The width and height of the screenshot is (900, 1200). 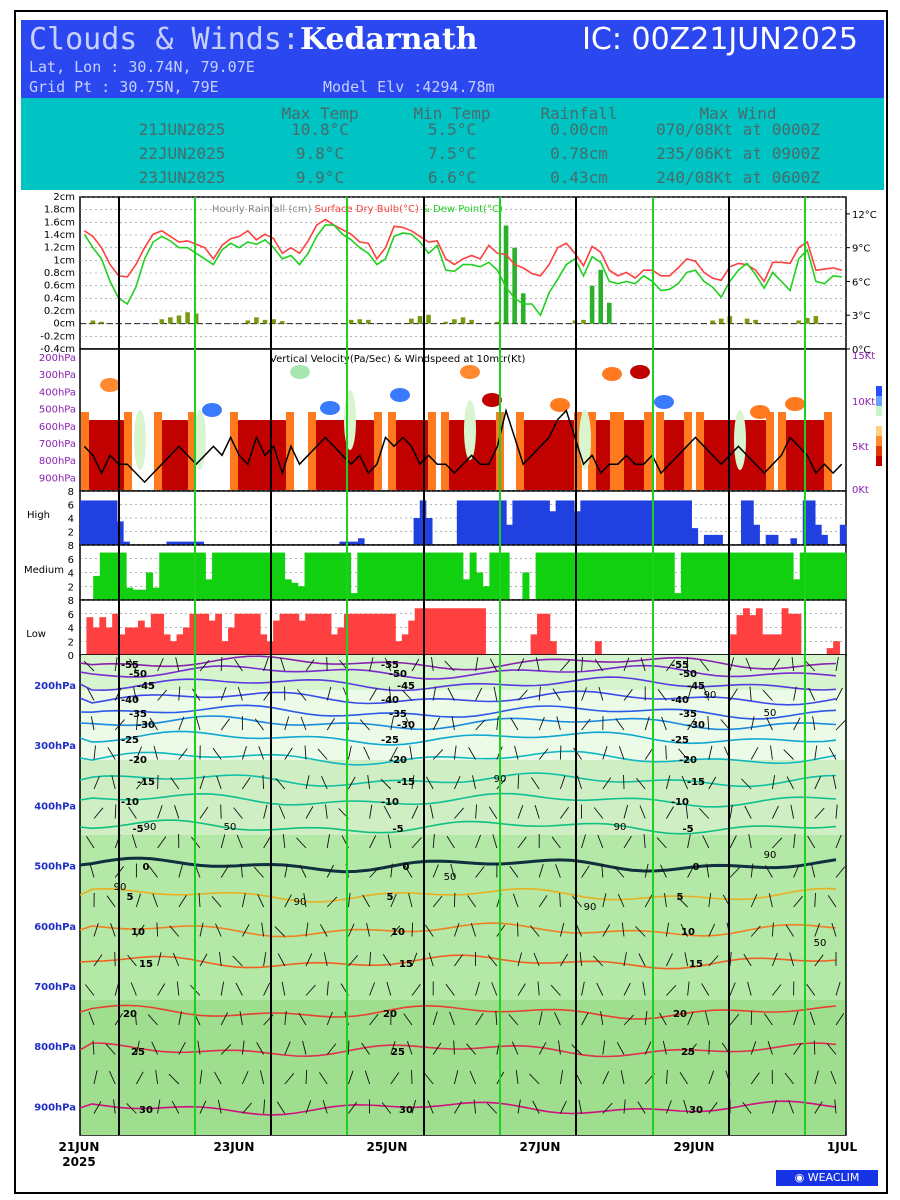 What do you see at coordinates (390, 802) in the screenshot?
I see `isotherm-label: -10` at bounding box center [390, 802].